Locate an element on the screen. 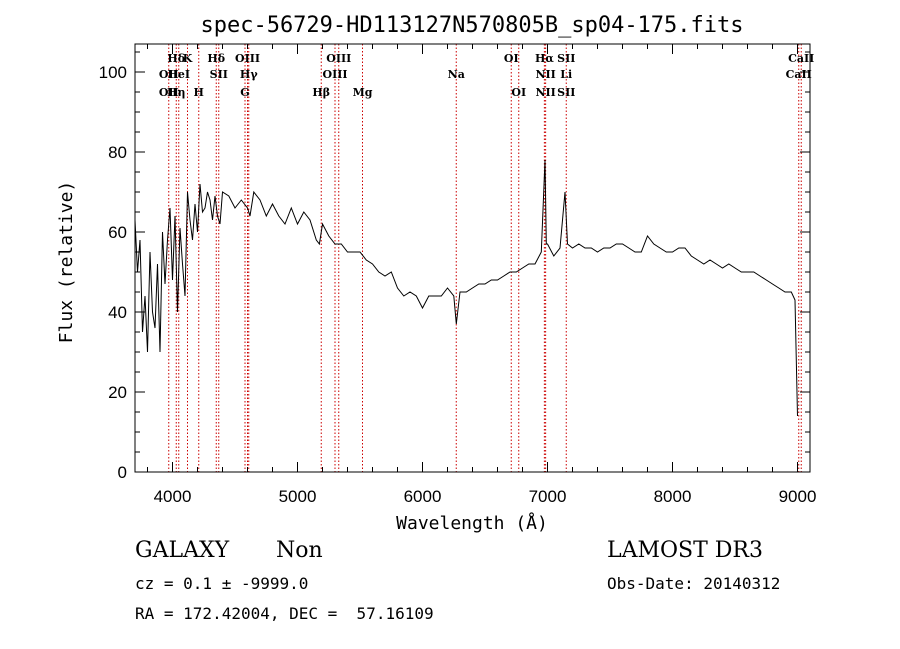  observation-date: Obs-Date: 20140312 is located at coordinates (694, 583).